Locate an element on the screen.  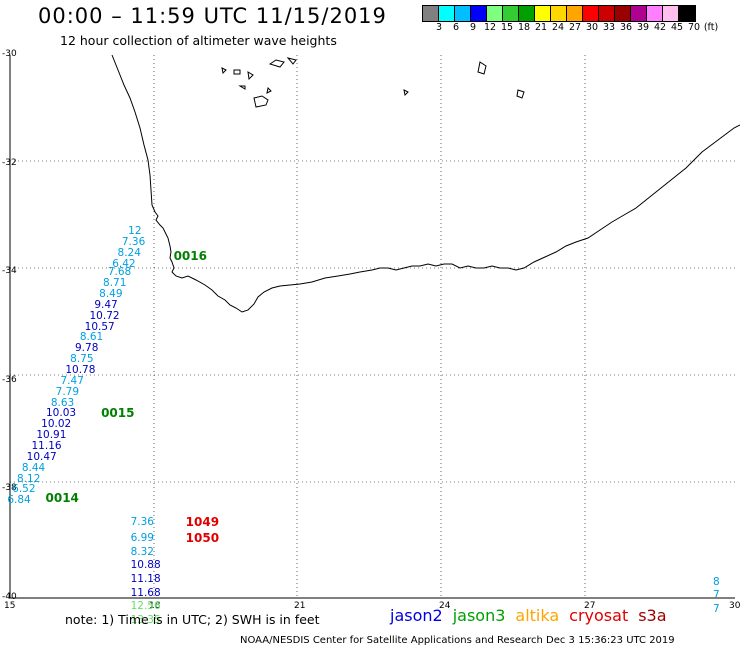
wave-height-label: 12 is located at coordinates (135, 231).